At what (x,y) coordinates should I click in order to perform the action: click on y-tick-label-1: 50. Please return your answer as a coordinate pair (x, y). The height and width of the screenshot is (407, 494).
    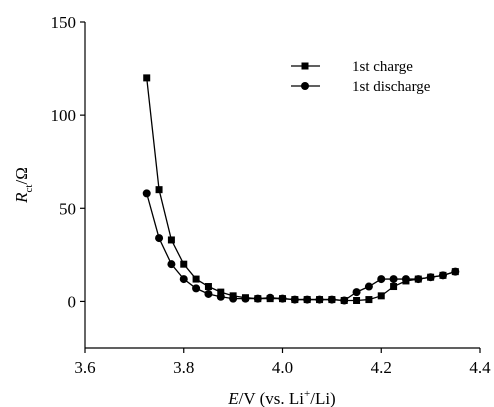
    Looking at the image, I should click on (67, 208).